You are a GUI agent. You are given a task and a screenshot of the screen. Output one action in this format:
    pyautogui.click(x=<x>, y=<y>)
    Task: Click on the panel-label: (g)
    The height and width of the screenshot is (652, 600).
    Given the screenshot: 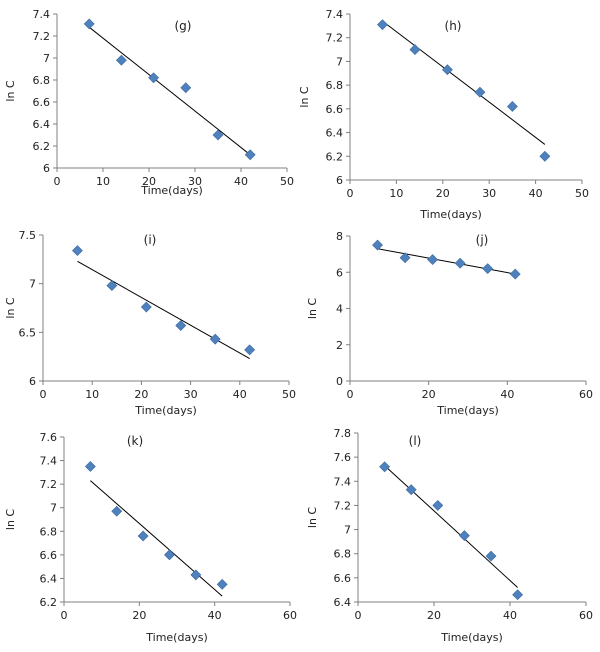 What is the action you would take?
    pyautogui.click(x=183, y=26)
    